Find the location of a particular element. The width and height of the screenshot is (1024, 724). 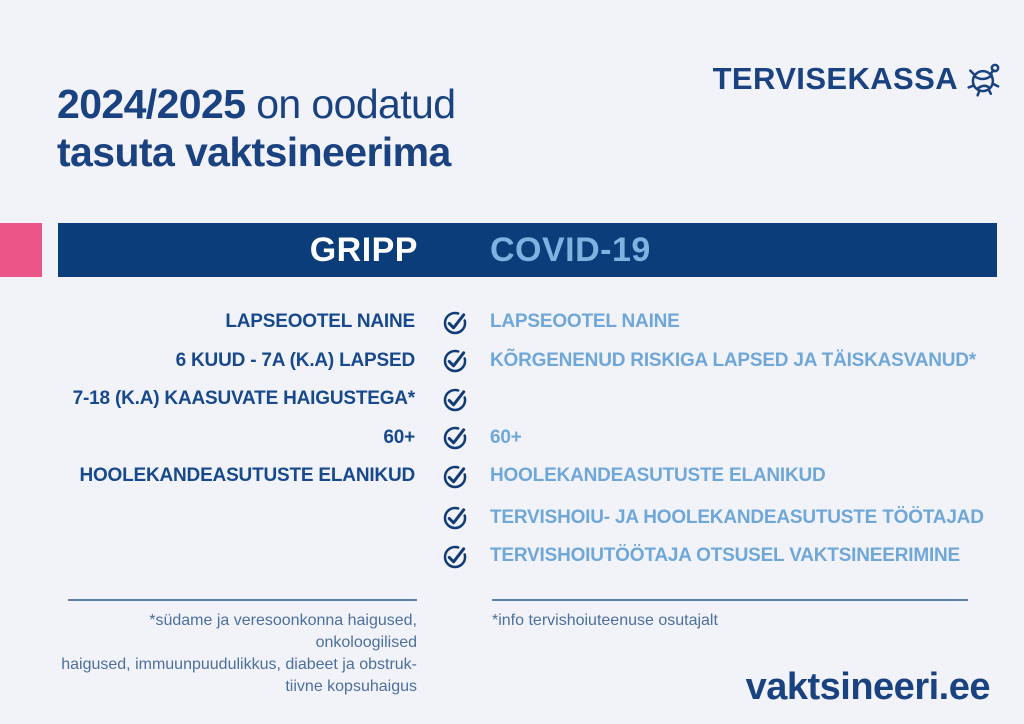

column-header-bar: GRIPP COVID-19 is located at coordinates (527, 250).